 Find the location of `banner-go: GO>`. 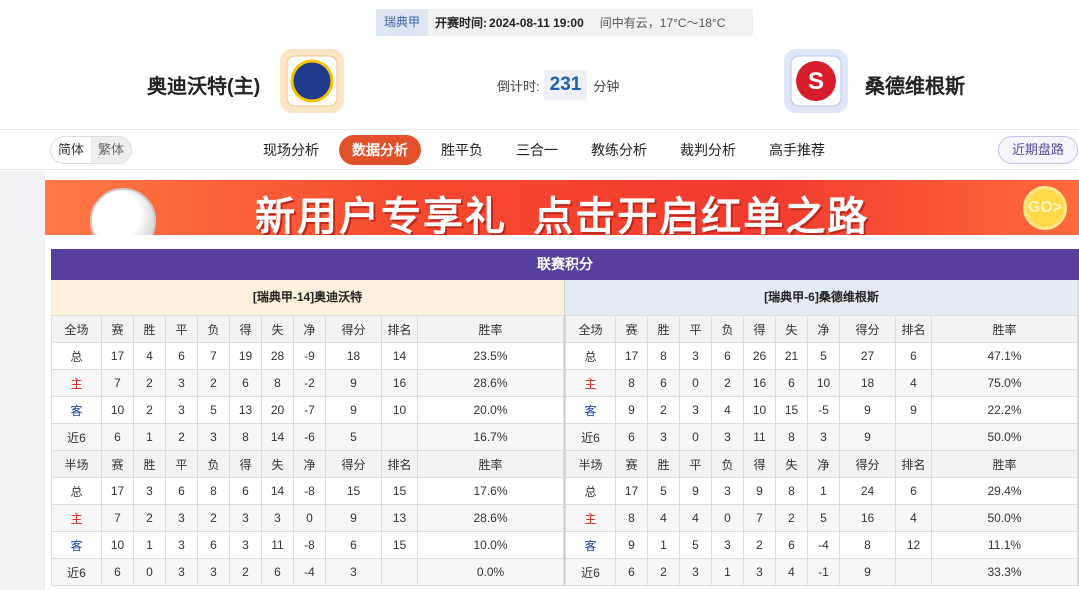

banner-go: GO> is located at coordinates (1045, 208).